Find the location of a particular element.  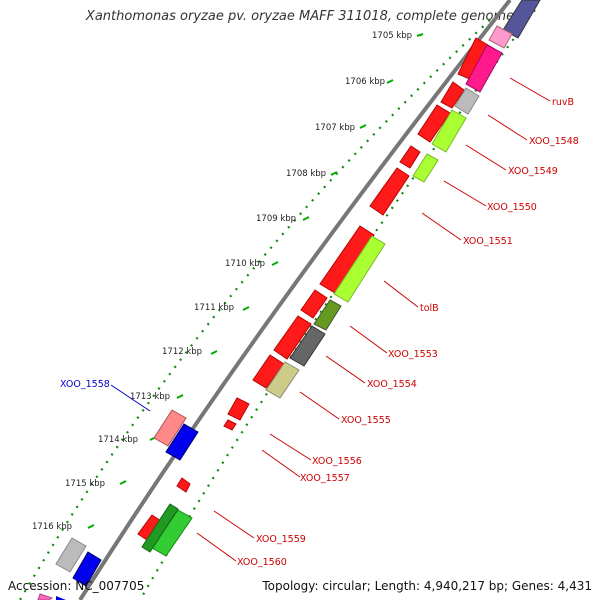

gene-block-khaki is located at coordinates (282, 380).